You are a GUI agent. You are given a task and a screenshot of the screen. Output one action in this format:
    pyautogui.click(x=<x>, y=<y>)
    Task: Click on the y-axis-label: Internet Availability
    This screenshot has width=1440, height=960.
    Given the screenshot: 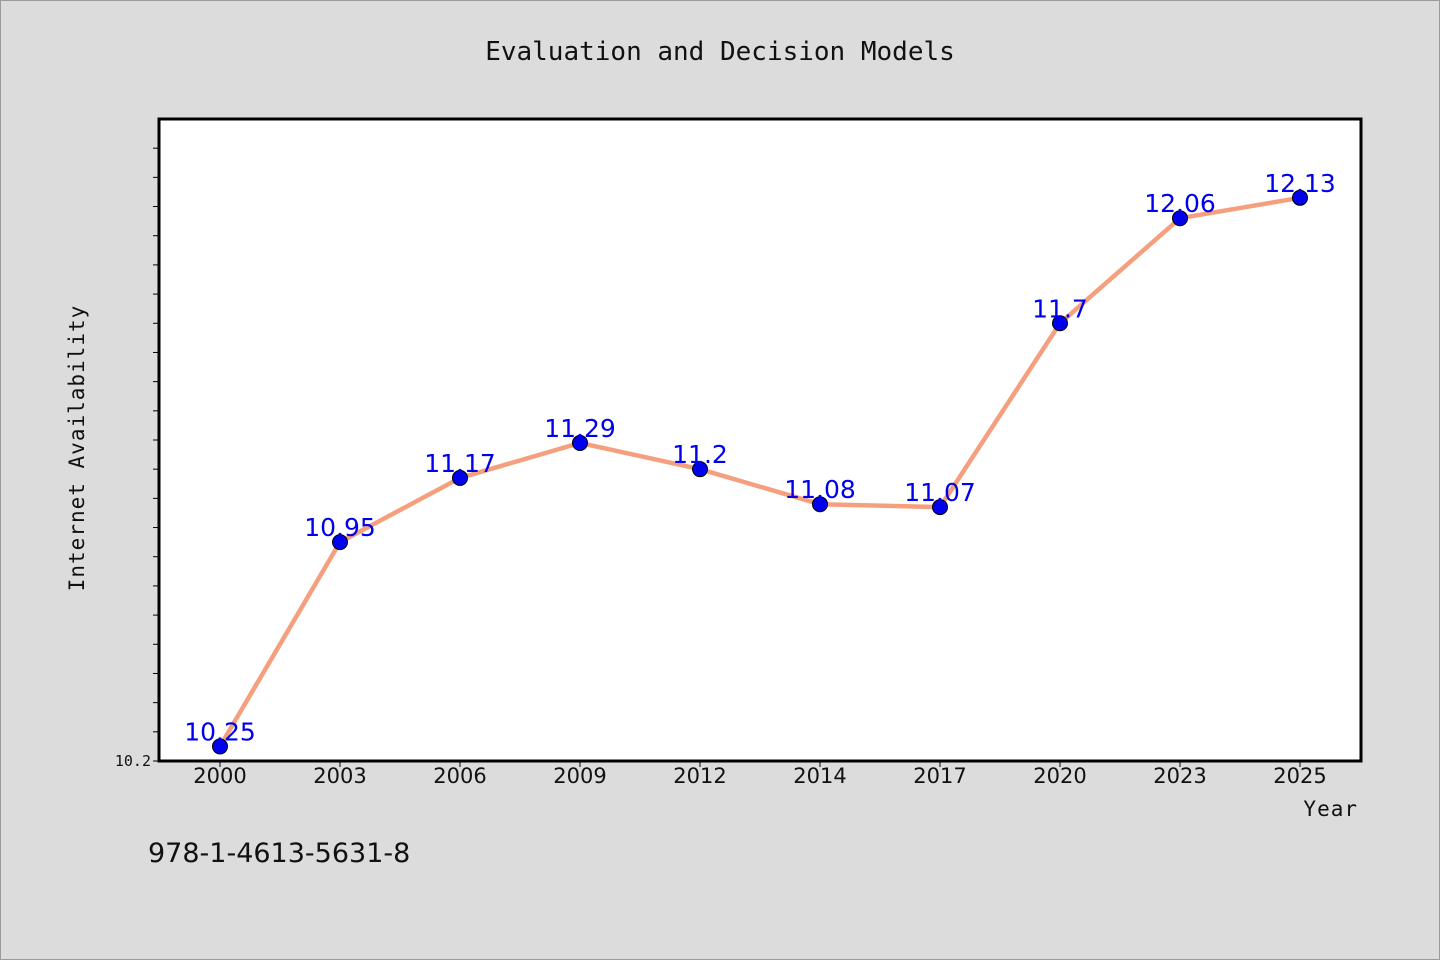 What is the action you would take?
    pyautogui.click(x=77, y=448)
    